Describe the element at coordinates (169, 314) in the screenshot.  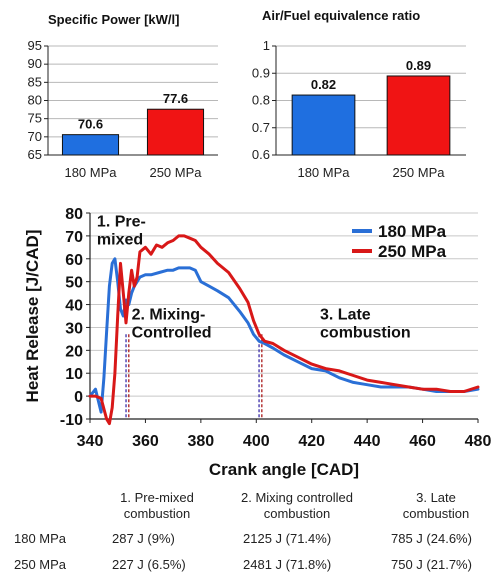
I see `phase-annotation: 2. Mixing-` at that location.